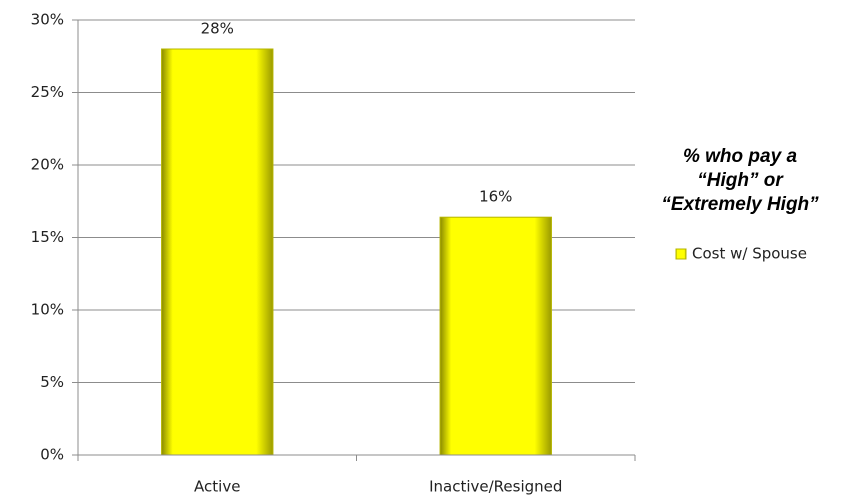 The image size is (855, 497). What do you see at coordinates (217, 487) in the screenshot?
I see `x-tick-label: Active` at bounding box center [217, 487].